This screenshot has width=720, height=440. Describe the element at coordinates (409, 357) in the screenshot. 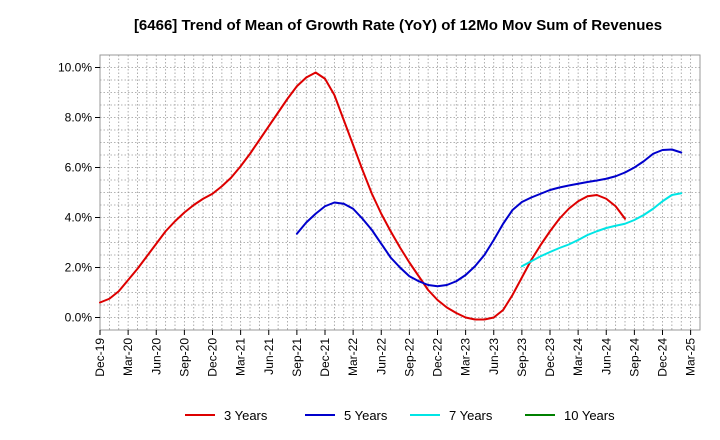

I see `x-tick-label: Sep-22` at that location.